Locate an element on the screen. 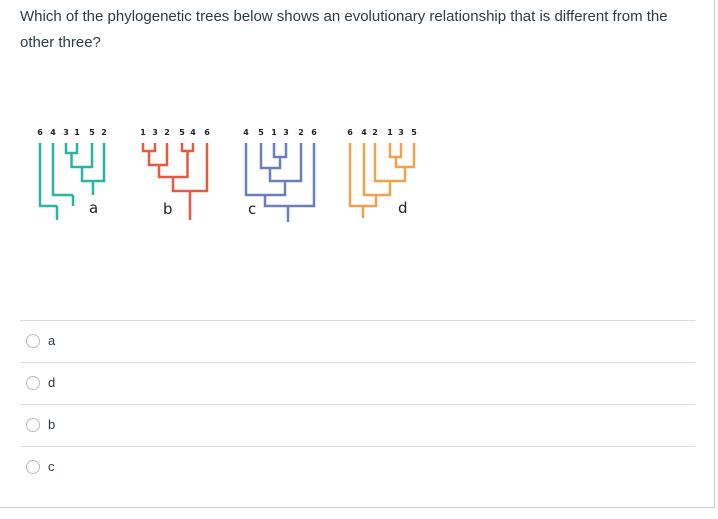 The width and height of the screenshot is (718, 519). tree-a-labels: 6 4 3 1 5 2 a is located at coordinates (72, 172).